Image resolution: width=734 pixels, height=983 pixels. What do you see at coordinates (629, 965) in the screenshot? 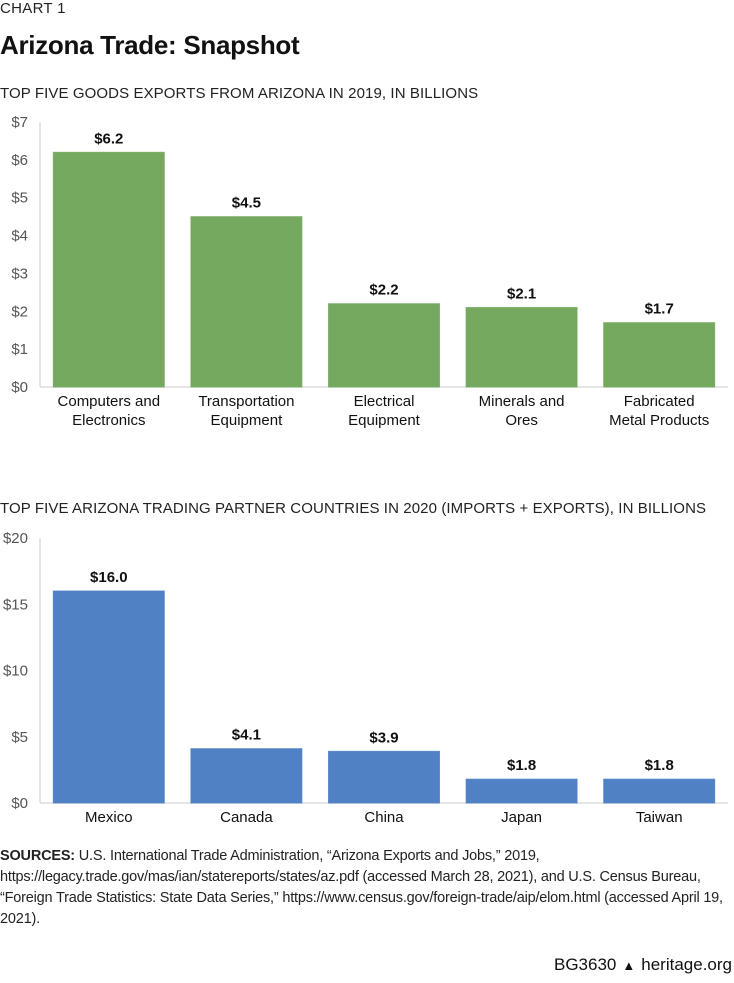
I see `liberty-bell-icon: ▲` at bounding box center [629, 965].